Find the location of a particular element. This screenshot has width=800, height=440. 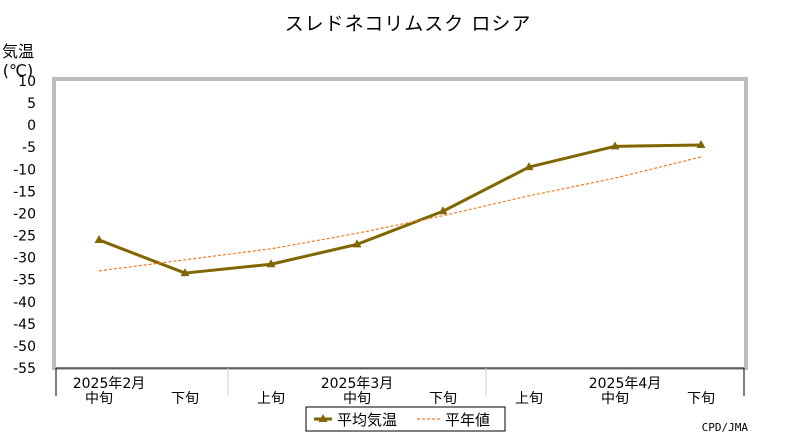

y-axis-label: 気温 is located at coordinates (18, 51).